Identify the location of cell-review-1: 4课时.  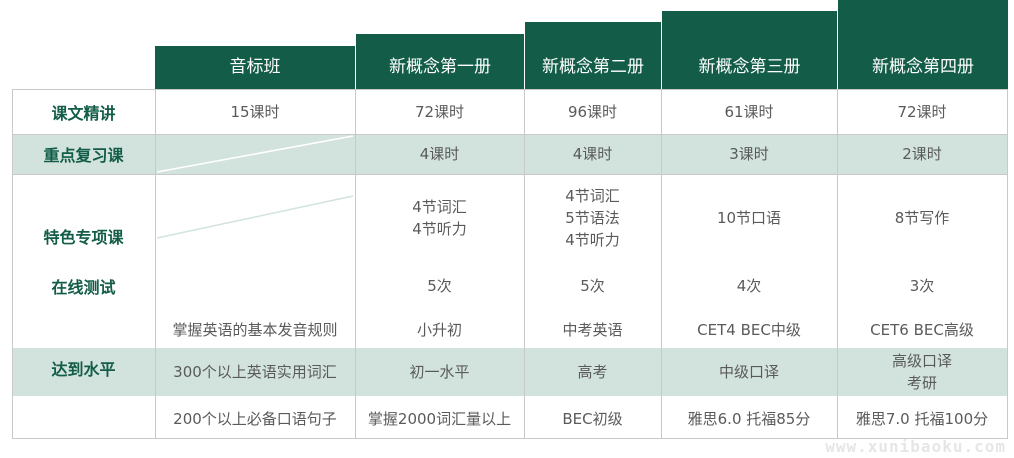
(439, 154).